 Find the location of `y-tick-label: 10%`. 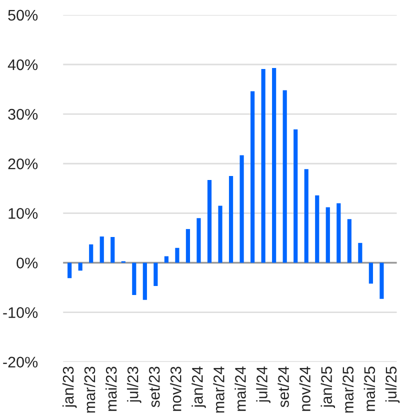

y-tick-label: 10% is located at coordinates (23, 213).